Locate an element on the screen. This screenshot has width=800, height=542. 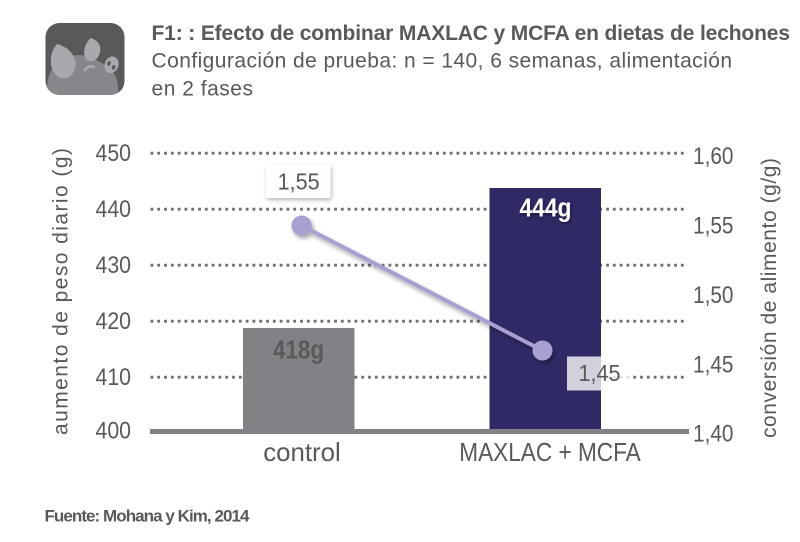
svg-text: 450 is located at coordinates (114, 153).